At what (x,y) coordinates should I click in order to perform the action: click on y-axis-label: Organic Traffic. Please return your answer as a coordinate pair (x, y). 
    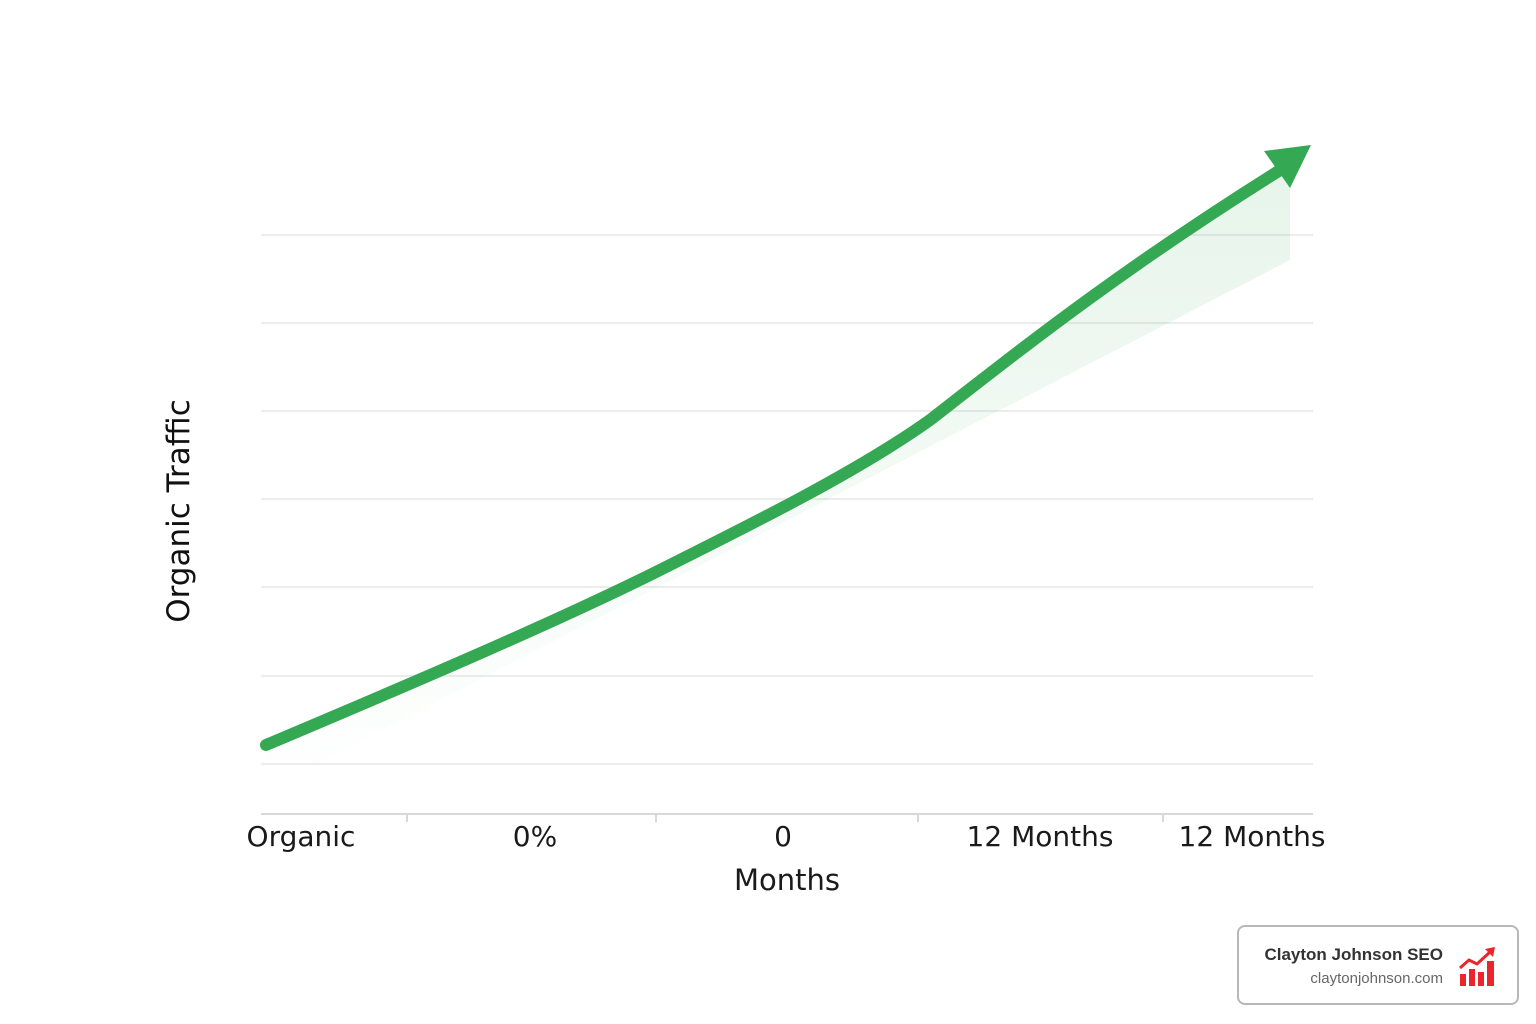
    Looking at the image, I should click on (179, 511).